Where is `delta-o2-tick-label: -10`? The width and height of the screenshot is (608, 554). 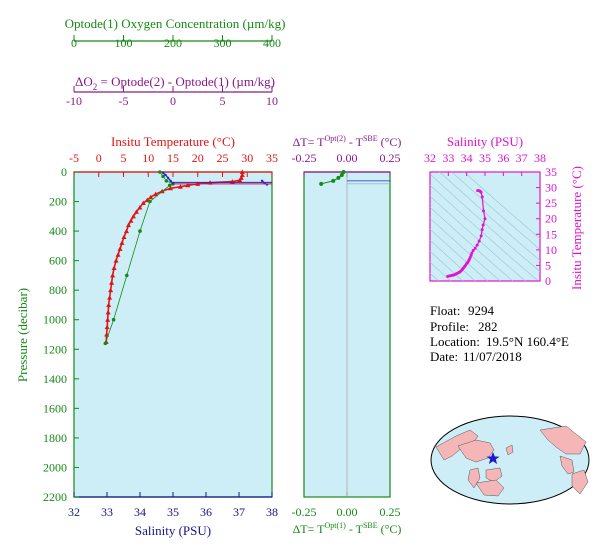 delta-o2-tick-label: -10 is located at coordinates (74, 101).